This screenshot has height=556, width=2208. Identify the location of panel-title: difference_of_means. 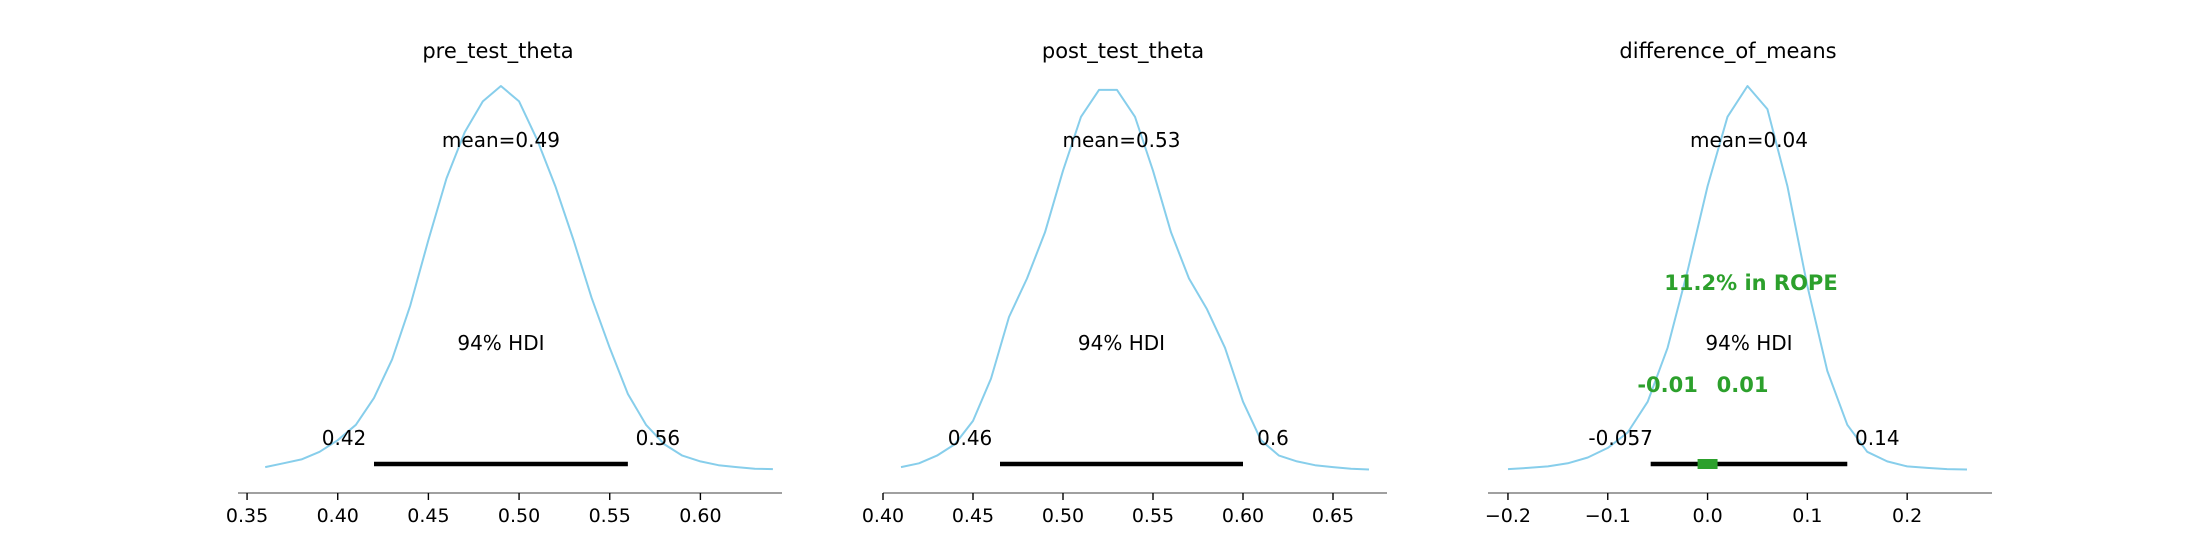
(1727, 51).